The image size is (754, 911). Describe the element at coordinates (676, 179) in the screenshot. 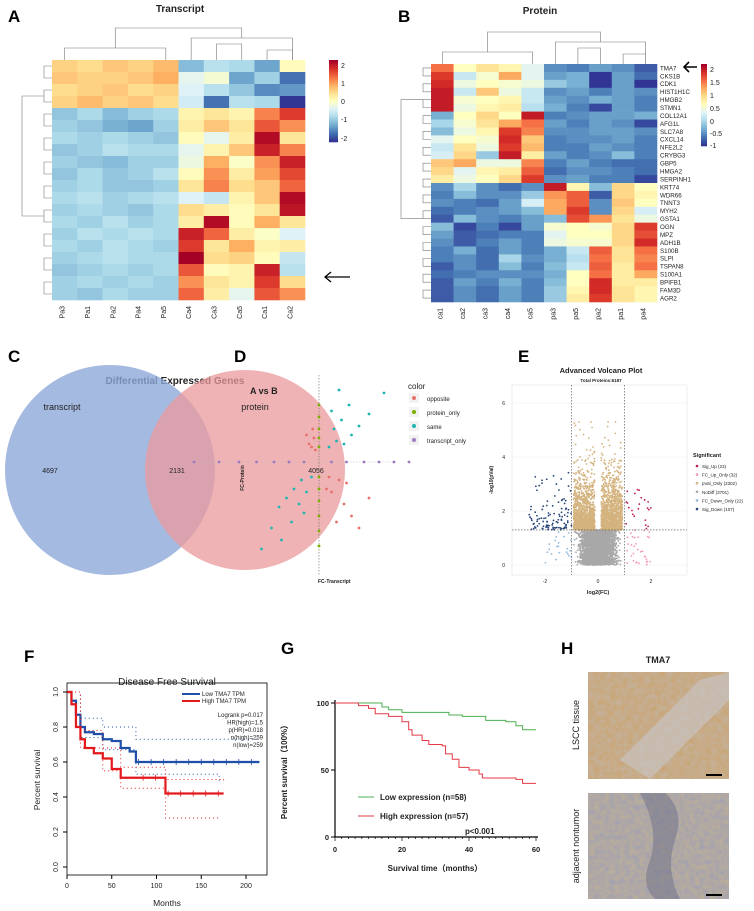

I see `heatmap-row-label: SERPINH1` at that location.